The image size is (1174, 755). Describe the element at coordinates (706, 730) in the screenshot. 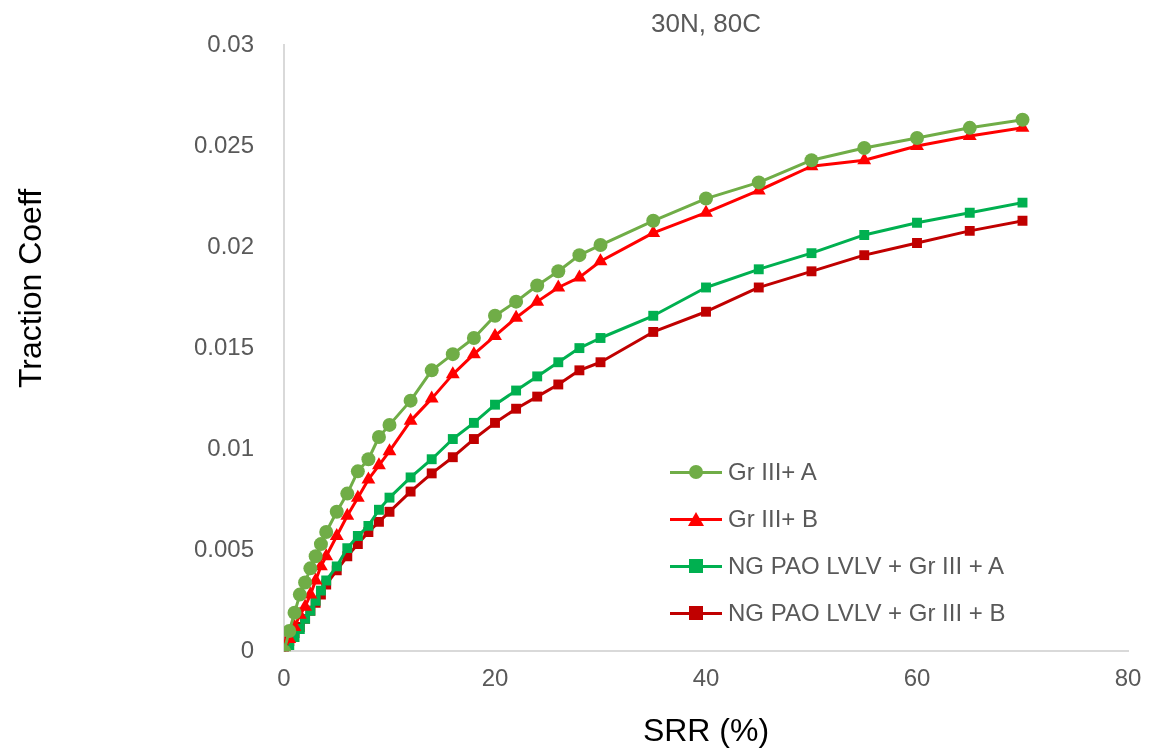

I see `x-axis-title: SRR (%)` at that location.